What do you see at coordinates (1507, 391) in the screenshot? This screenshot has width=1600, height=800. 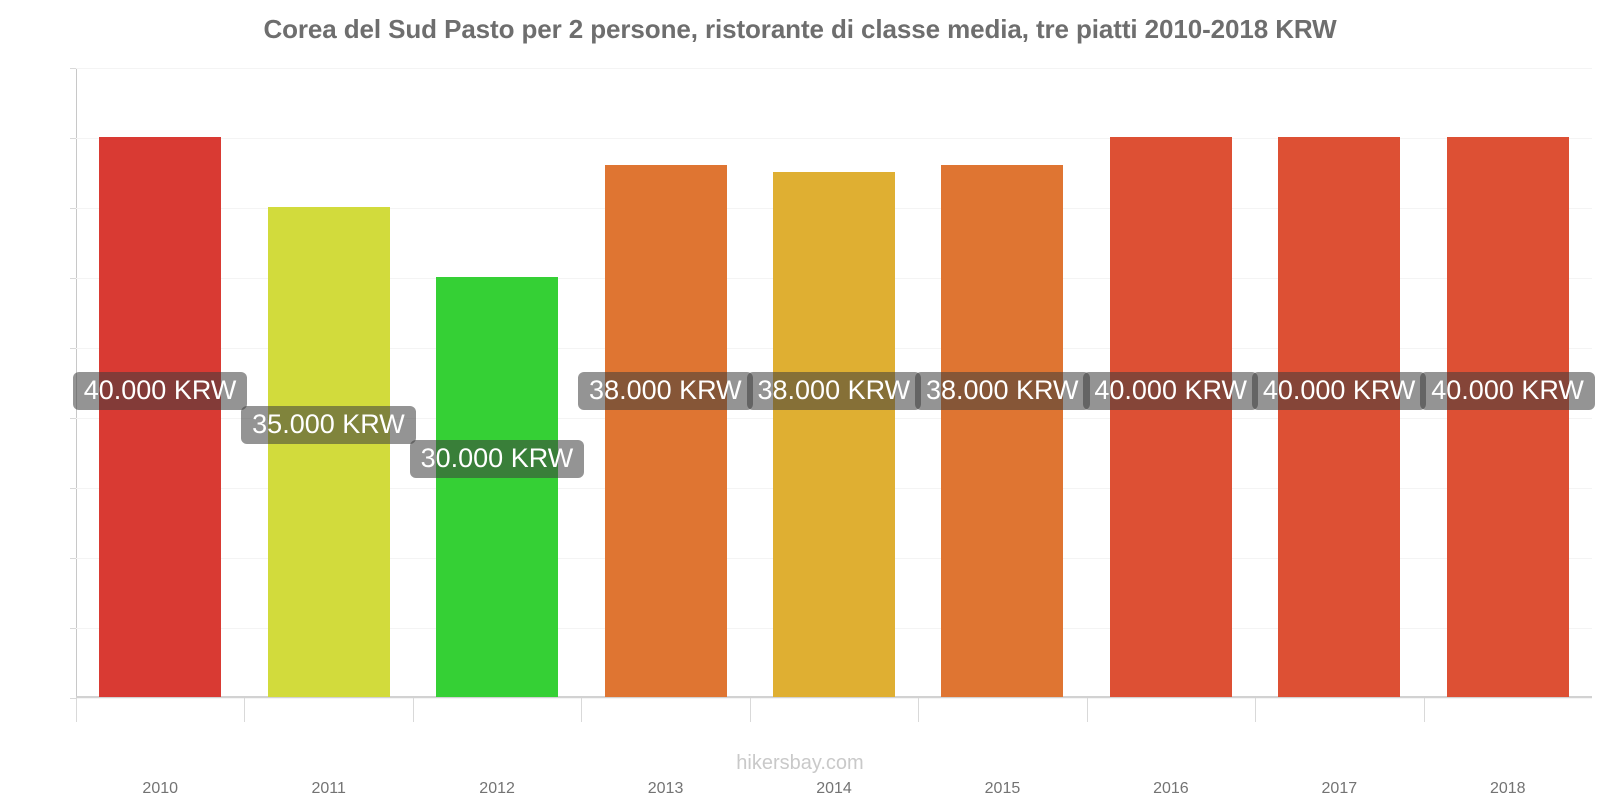 I see `data-label-2018: 40.000 KRW` at bounding box center [1507, 391].